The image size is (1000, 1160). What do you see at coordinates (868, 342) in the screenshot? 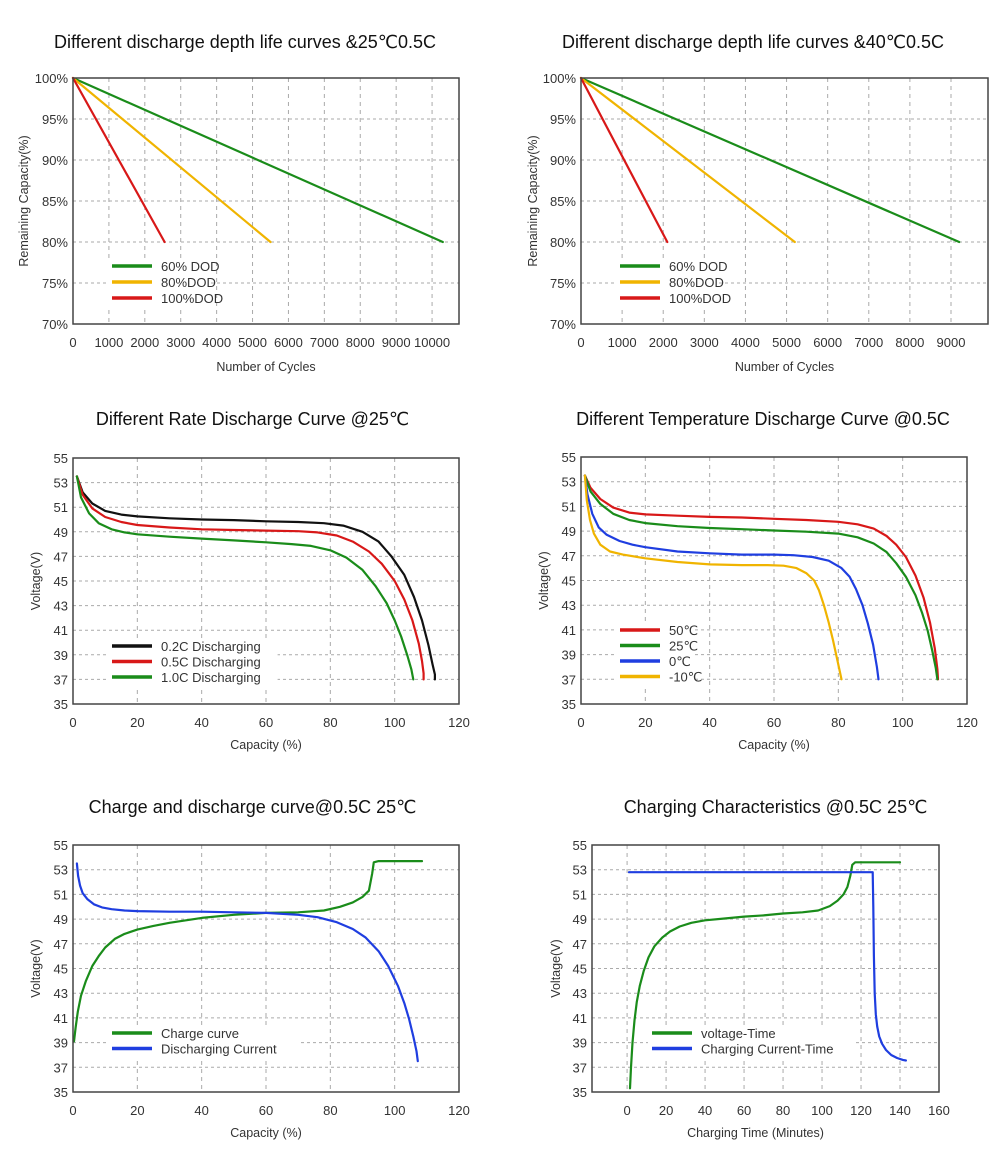
I see `x-tick-label: 7000` at bounding box center [868, 342].